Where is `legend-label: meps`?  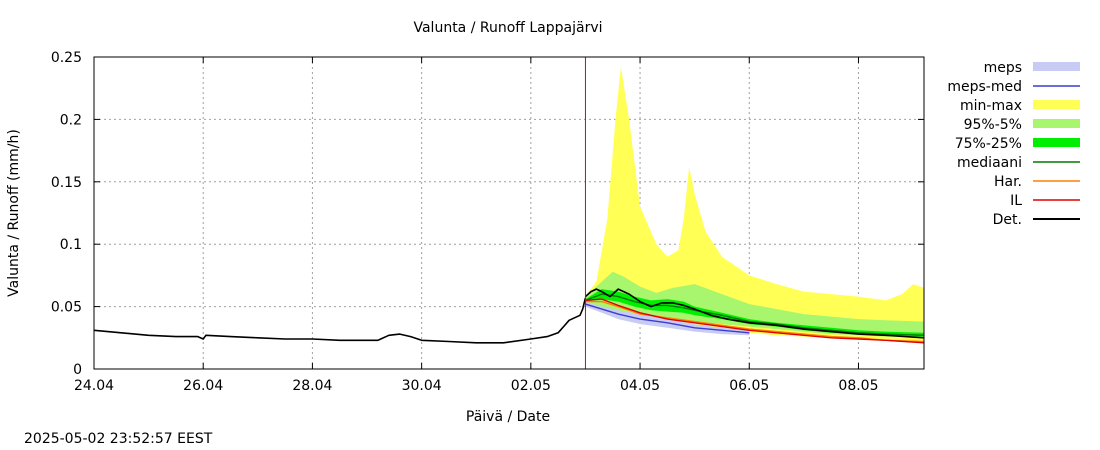
legend-label: meps is located at coordinates (1003, 68).